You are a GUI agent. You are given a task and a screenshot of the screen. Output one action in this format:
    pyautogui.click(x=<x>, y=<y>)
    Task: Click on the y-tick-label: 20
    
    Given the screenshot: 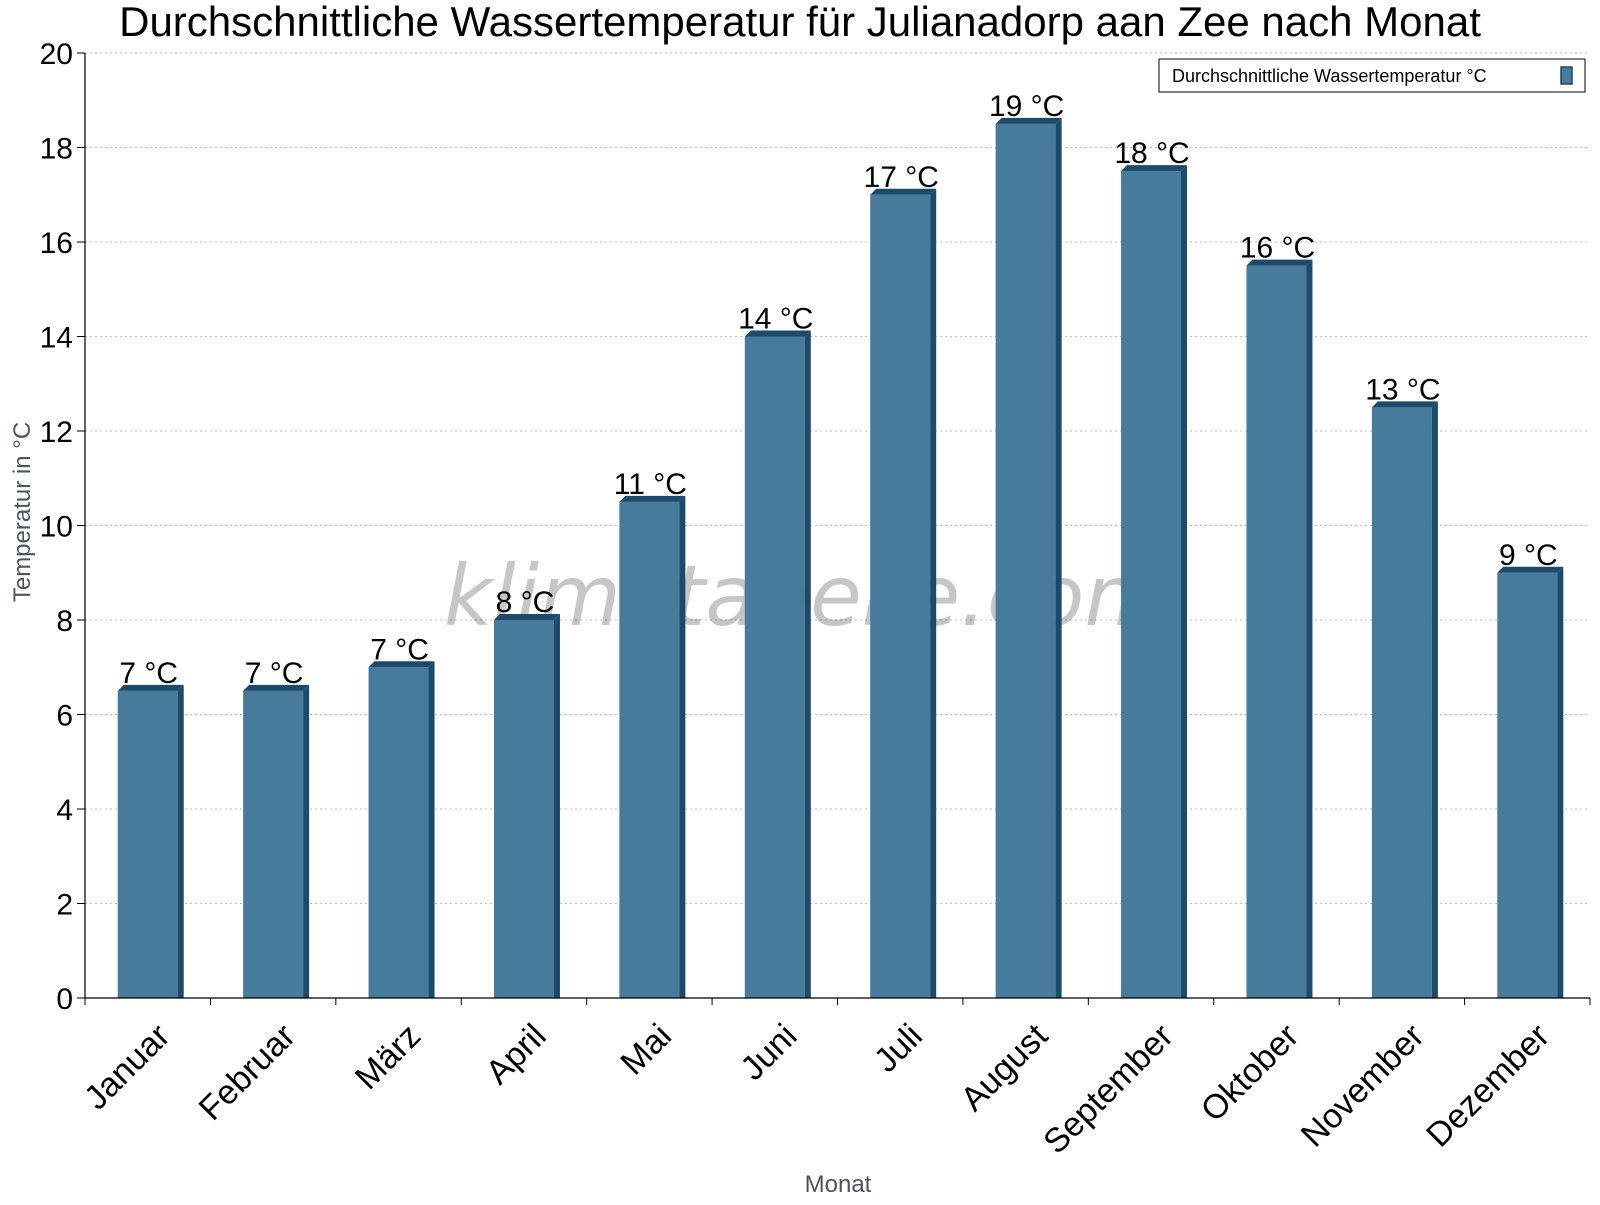 What is the action you would take?
    pyautogui.click(x=56, y=54)
    